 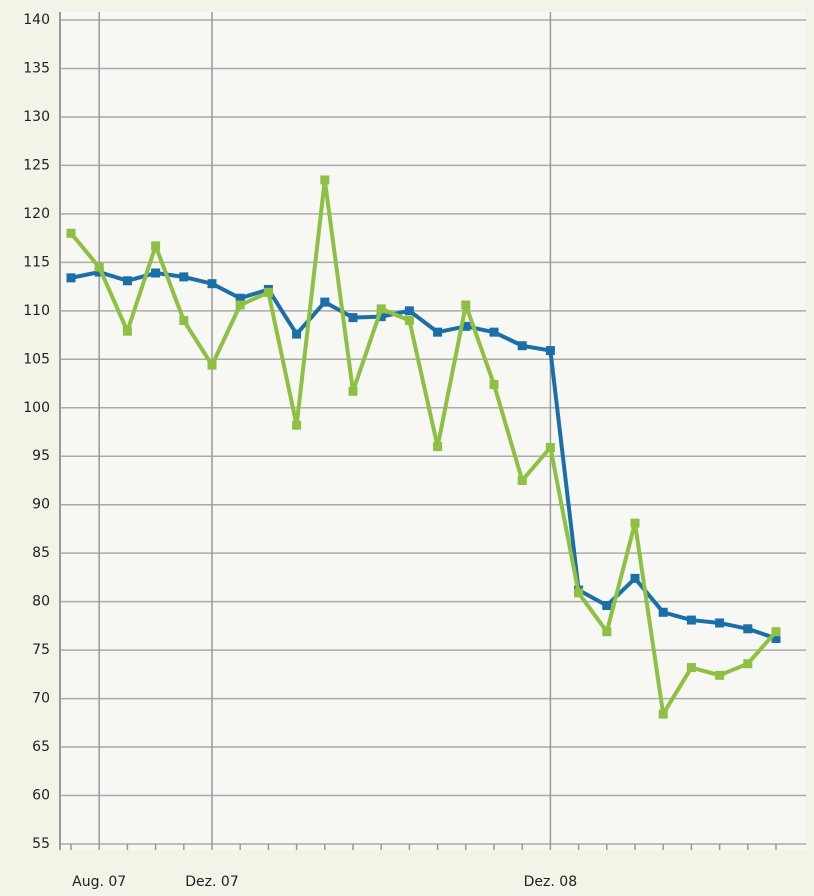 I want to click on y-tick-label: 110, so click(x=36, y=311).